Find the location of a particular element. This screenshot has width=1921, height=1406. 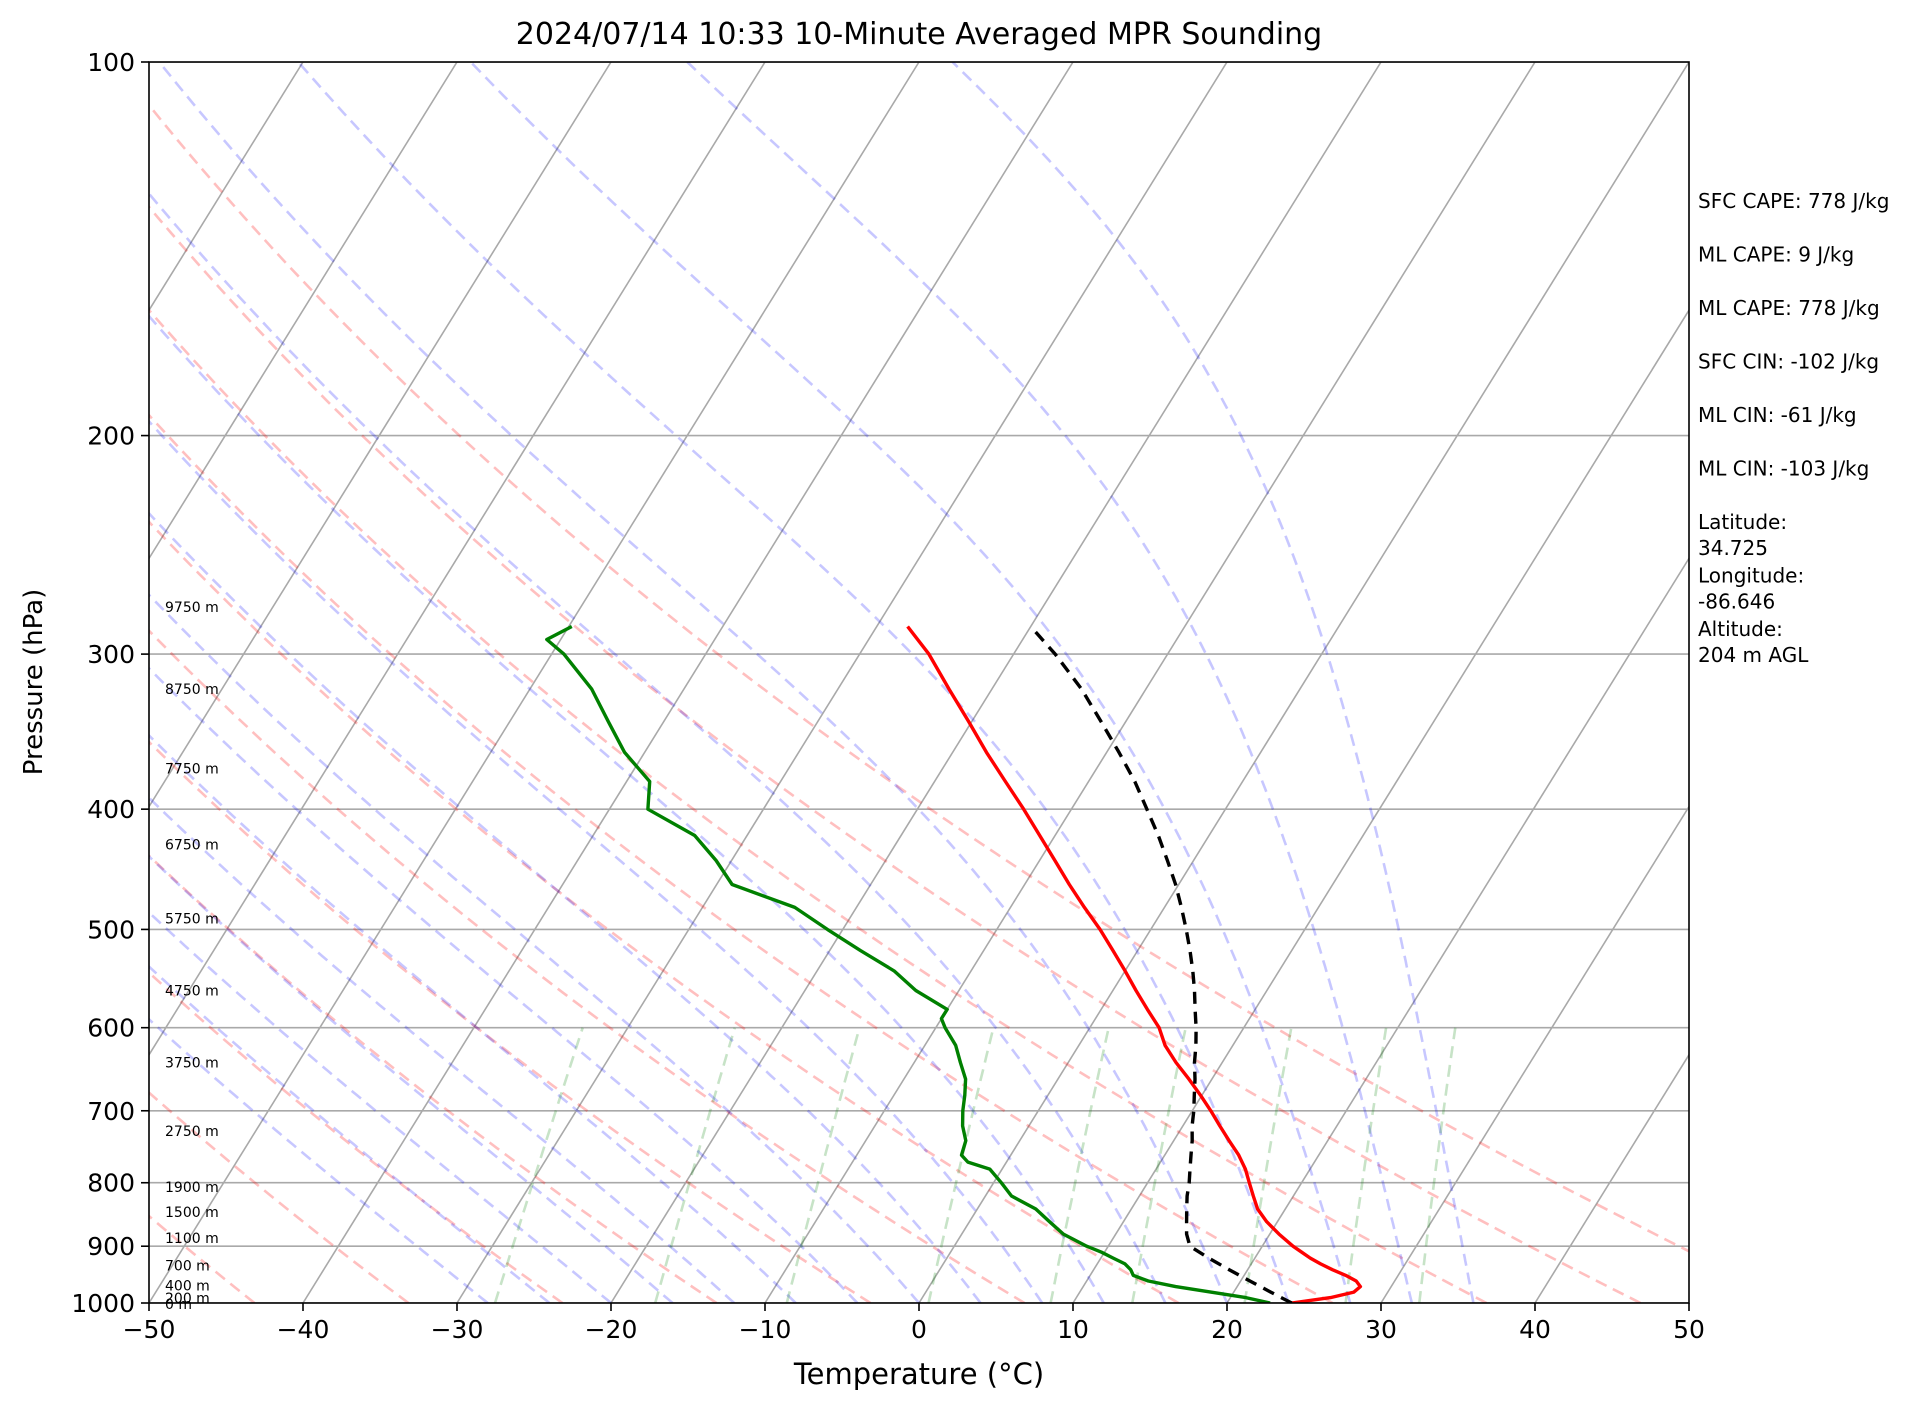

height-label: 1100 m is located at coordinates (192, 1239).